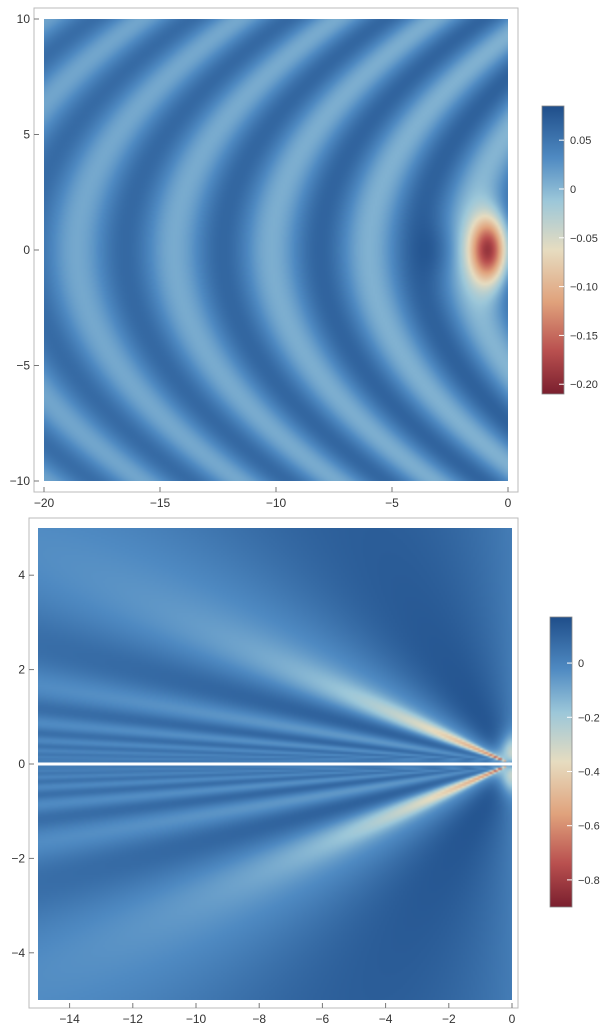 The width and height of the screenshot is (608, 1030). What do you see at coordinates (259, 1019) in the screenshot?
I see `x-tick-label: −8` at bounding box center [259, 1019].